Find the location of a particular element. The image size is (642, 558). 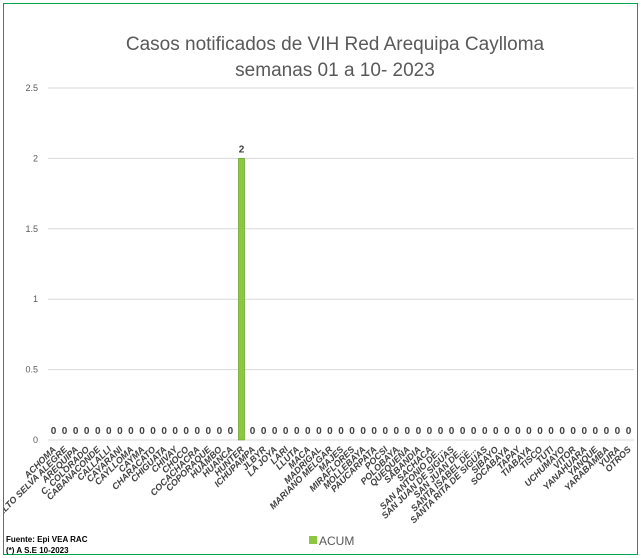

legend-label: ACUM is located at coordinates (336, 541).